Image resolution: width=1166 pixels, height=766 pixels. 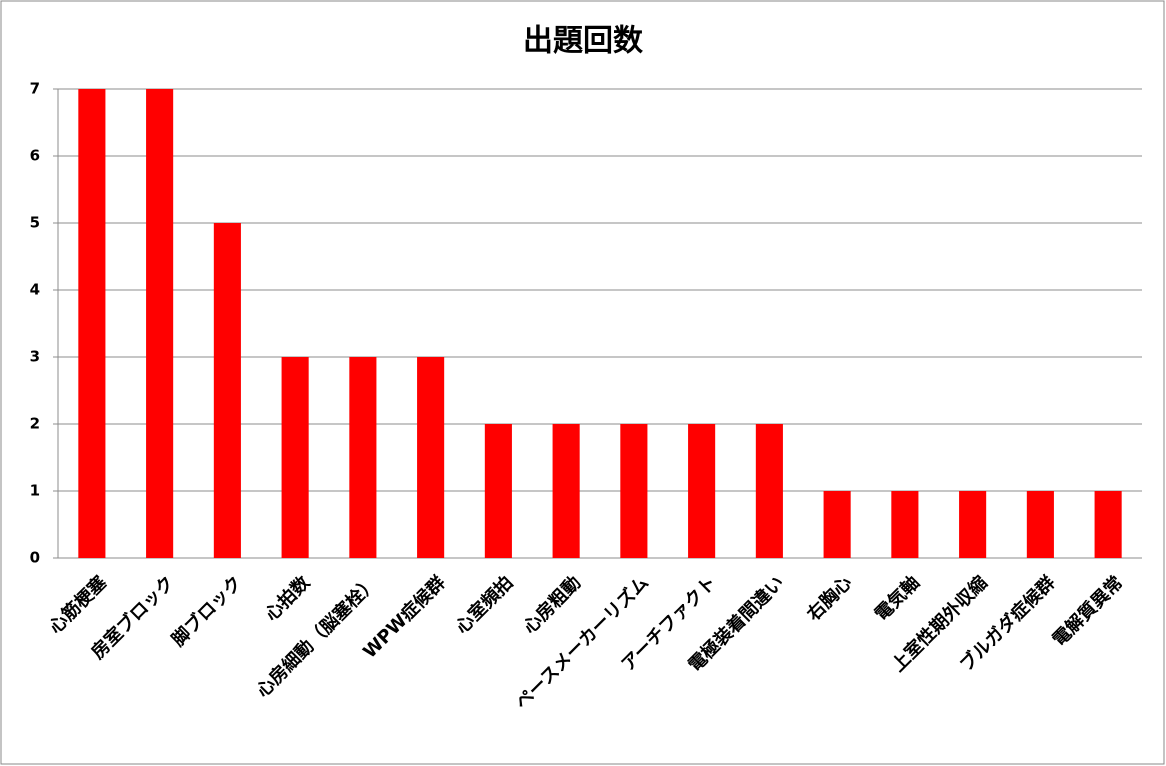 What do you see at coordinates (583, 41) in the screenshot?
I see `chart-title: 出題回数` at bounding box center [583, 41].